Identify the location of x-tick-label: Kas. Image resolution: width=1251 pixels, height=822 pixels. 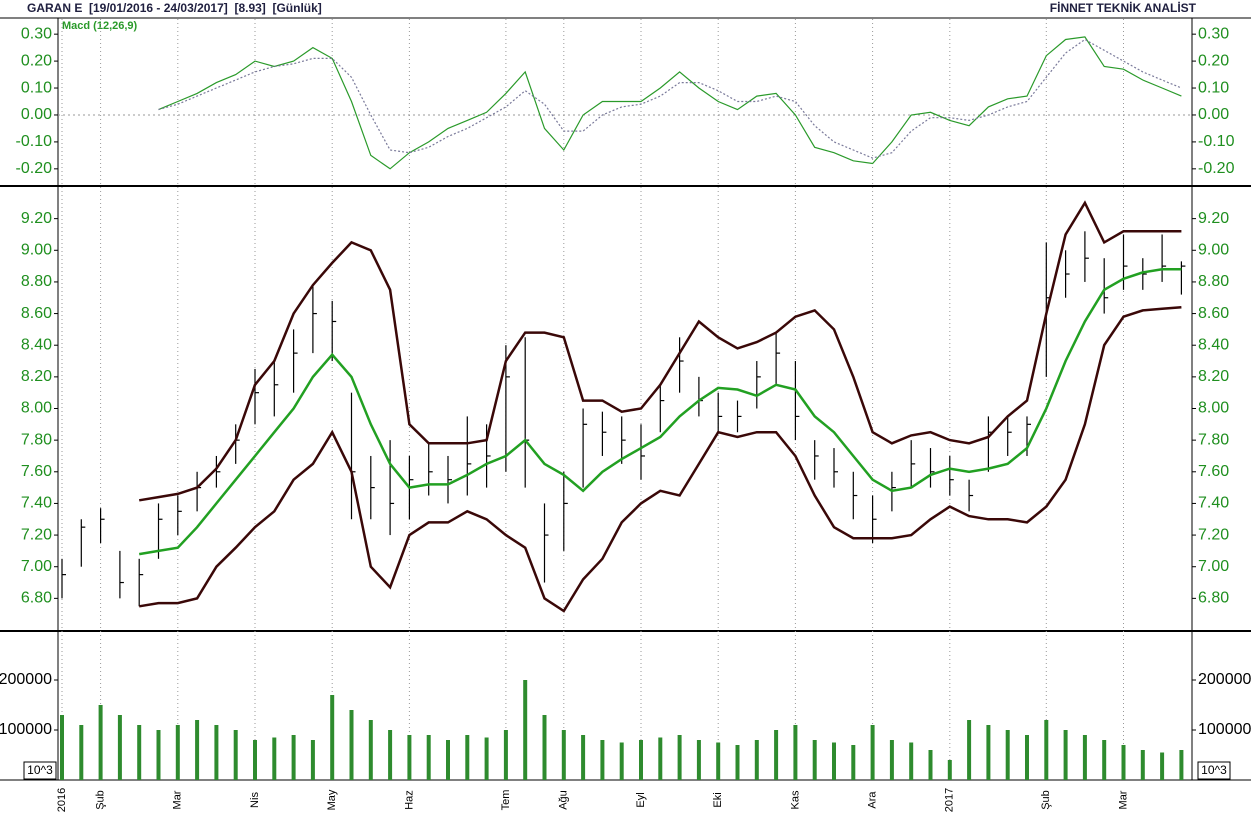
(795, 799).